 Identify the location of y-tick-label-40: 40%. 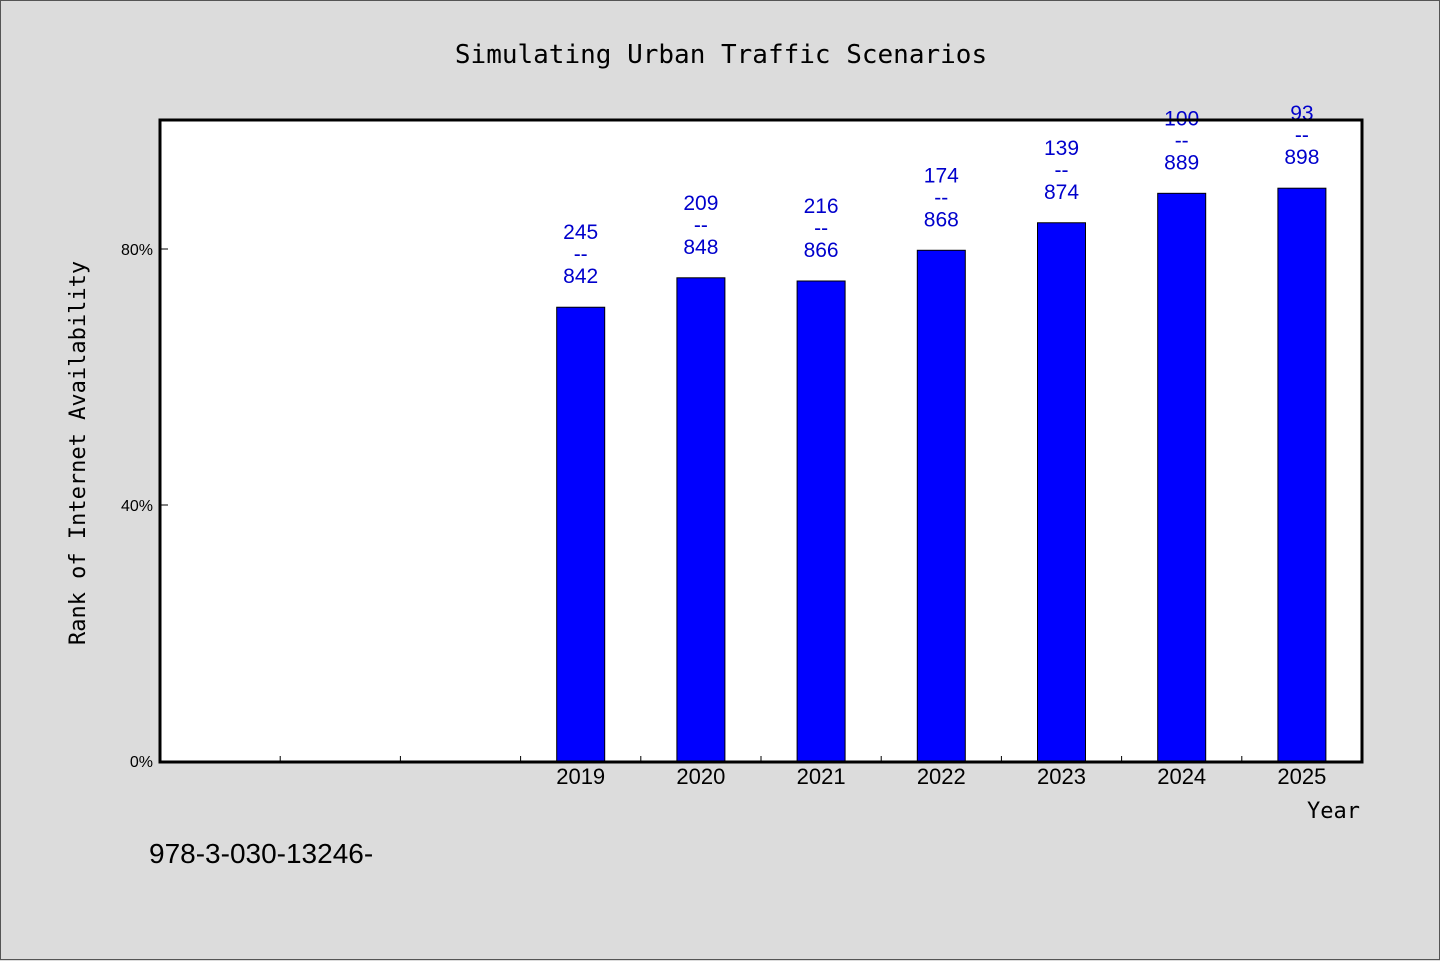
(137, 506).